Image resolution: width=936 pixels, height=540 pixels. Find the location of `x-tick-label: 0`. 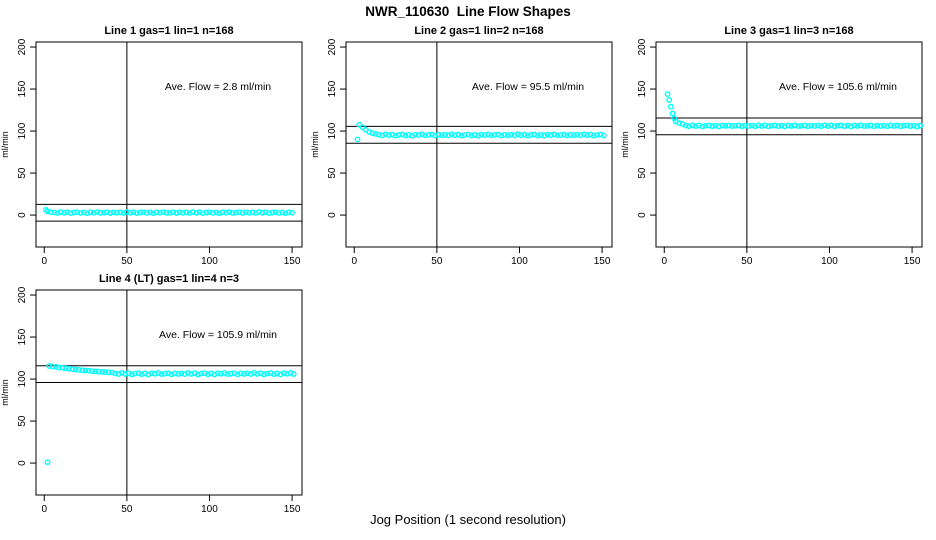

x-tick-label: 0 is located at coordinates (44, 261).